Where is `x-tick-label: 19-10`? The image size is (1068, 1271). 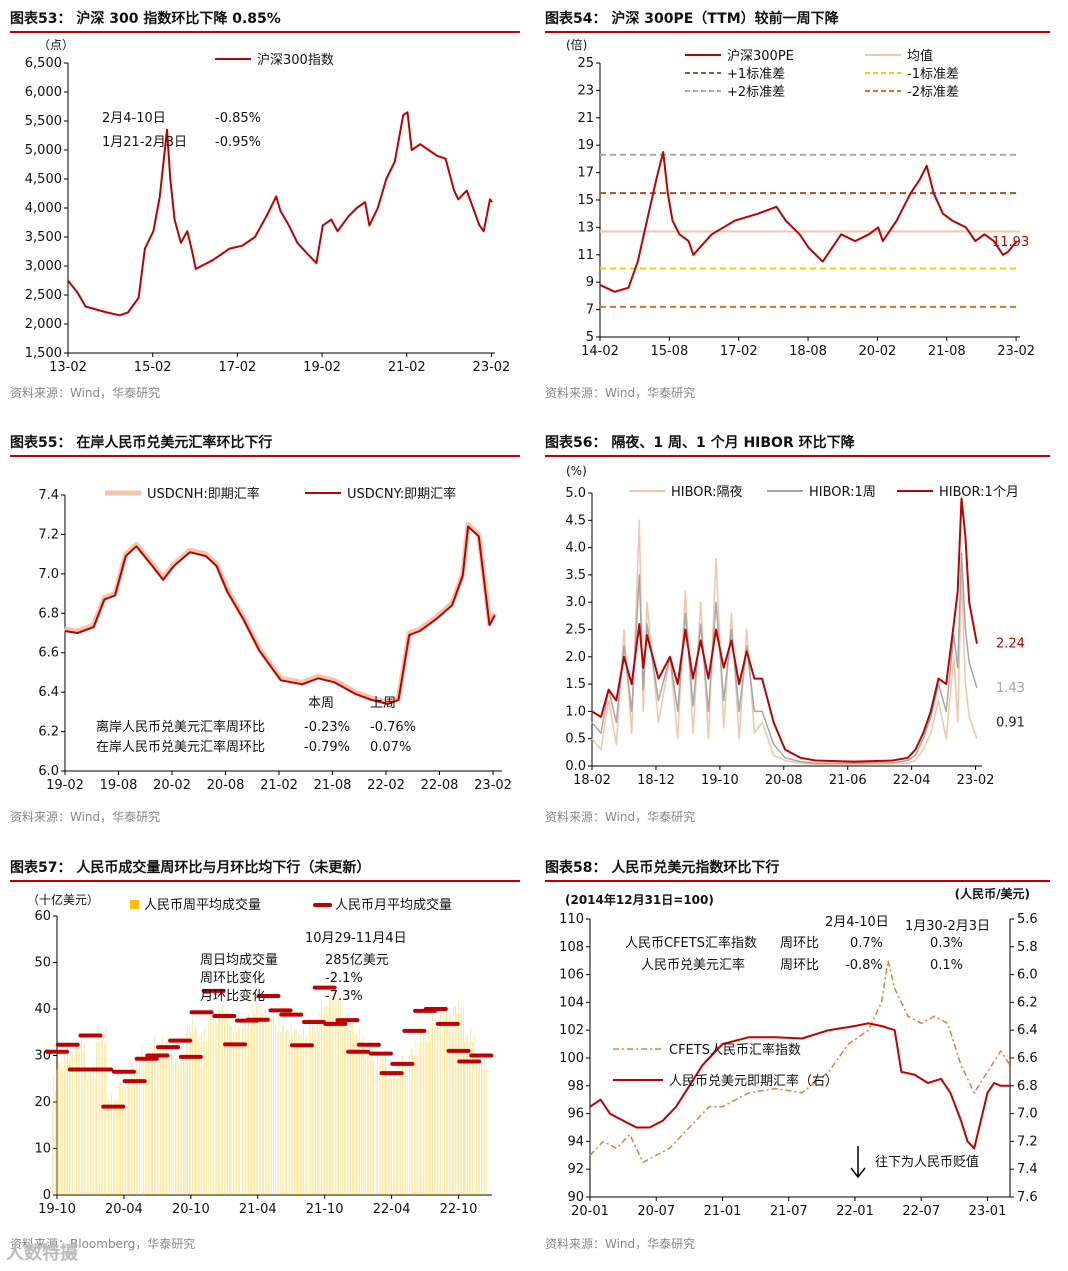 x-tick-label: 19-10 is located at coordinates (57, 1209).